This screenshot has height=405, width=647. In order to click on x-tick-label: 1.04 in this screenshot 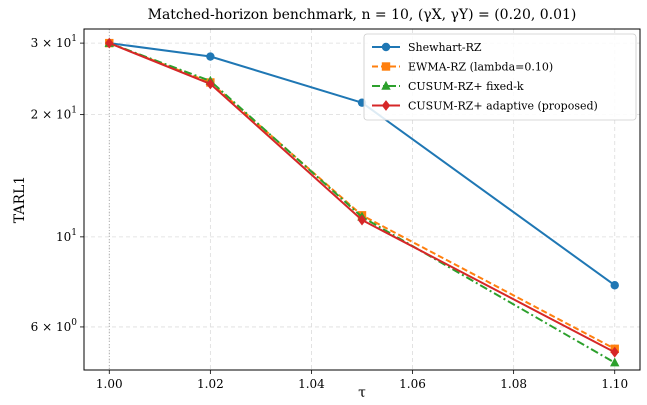, I will do `click(311, 384)`.